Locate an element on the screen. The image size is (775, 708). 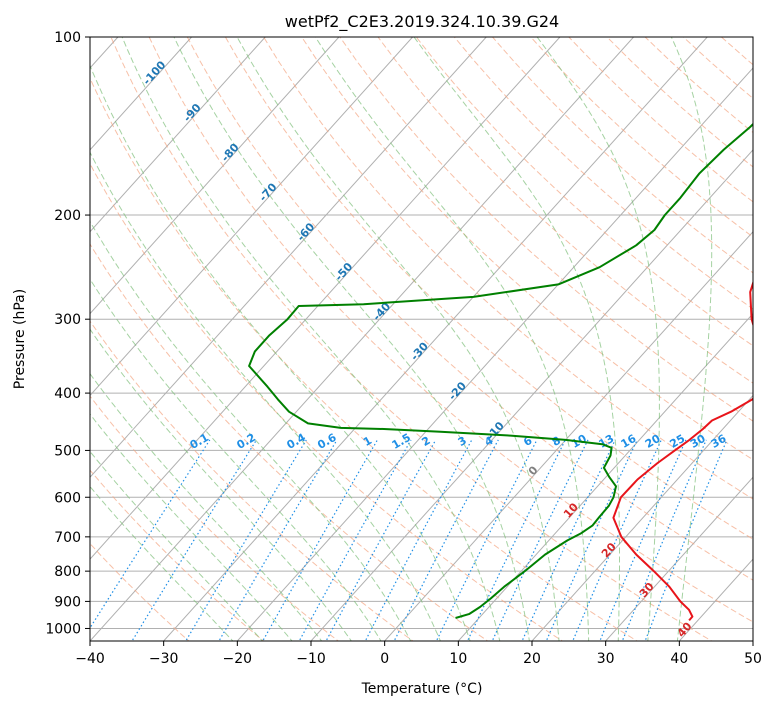
y-tick-label: 400 is located at coordinates (67, 394).